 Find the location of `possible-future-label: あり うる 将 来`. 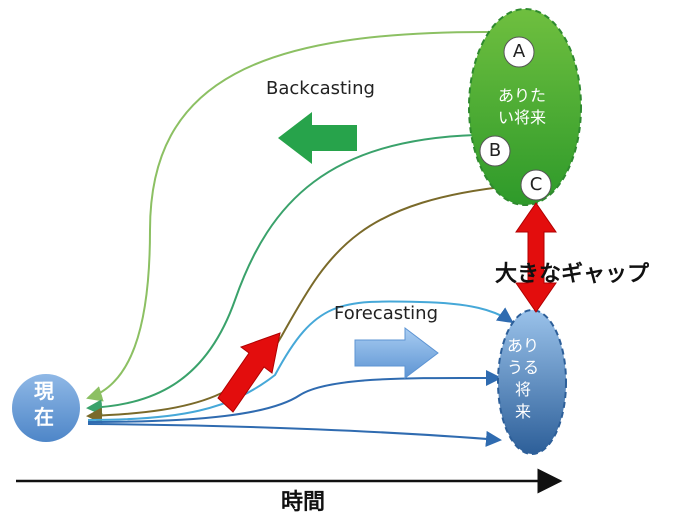

possible-future-label: あり うる 将 来 is located at coordinates (523, 379).